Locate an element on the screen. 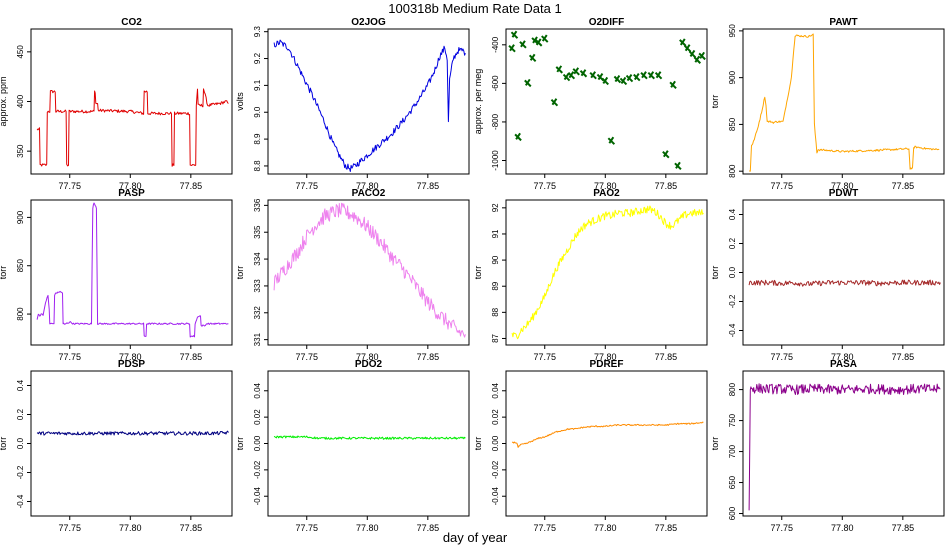 Image resolution: width=950 pixels, height=555 pixels. y-tick-label: 700 is located at coordinates (732, 451).